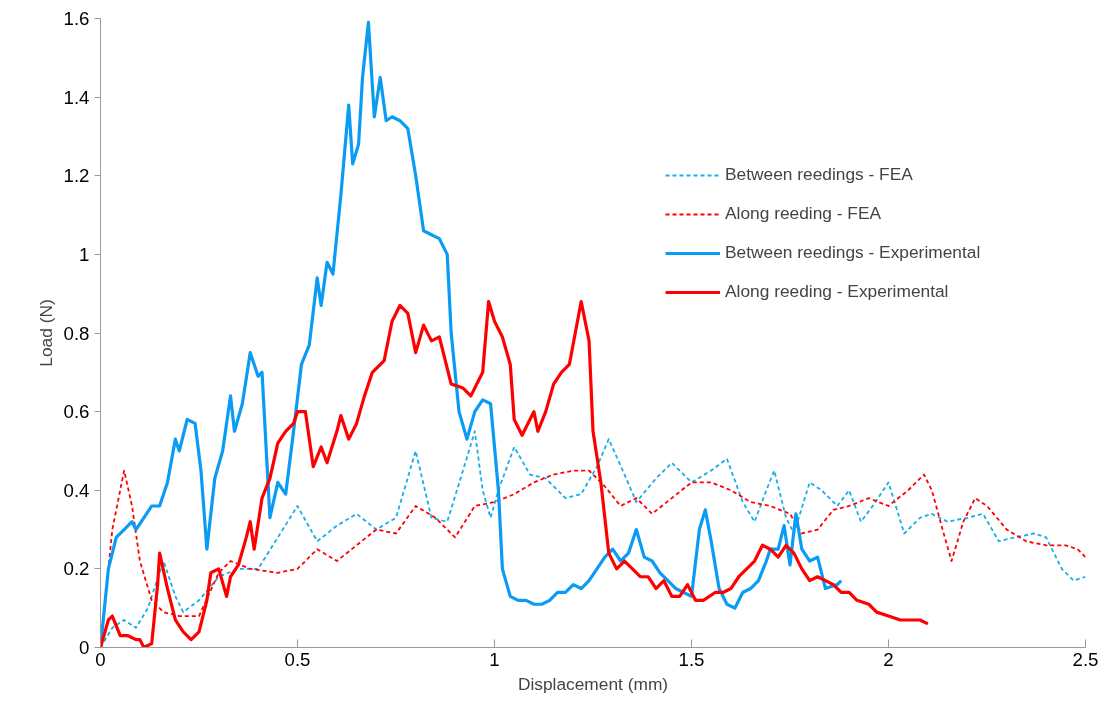  I want to click on x-tick-label: 0, so click(100, 659).